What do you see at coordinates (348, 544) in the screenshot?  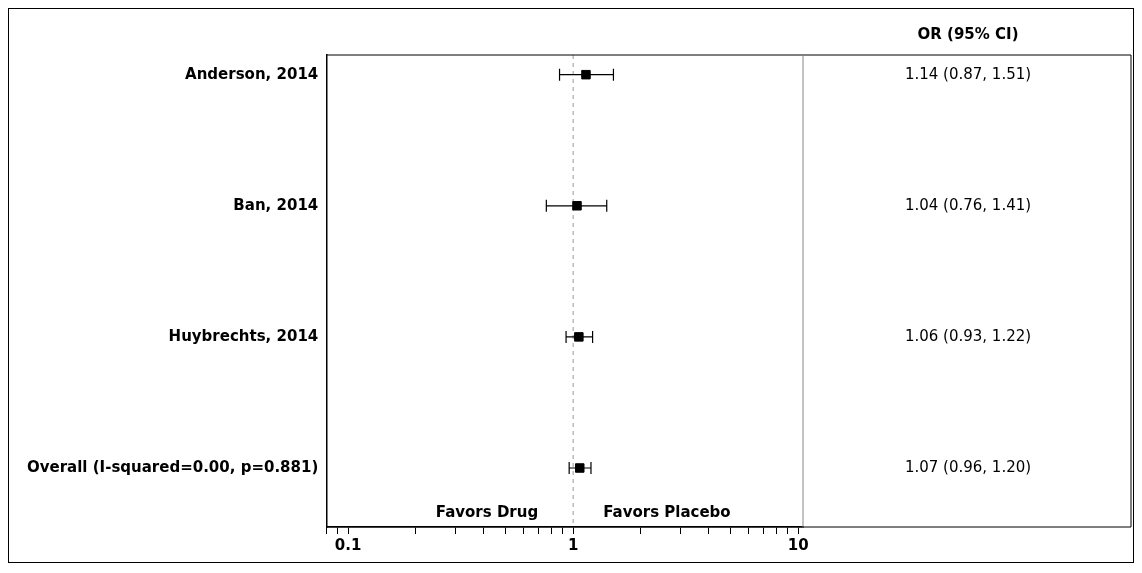 I see `x-tick-label: 0.1` at bounding box center [348, 544].